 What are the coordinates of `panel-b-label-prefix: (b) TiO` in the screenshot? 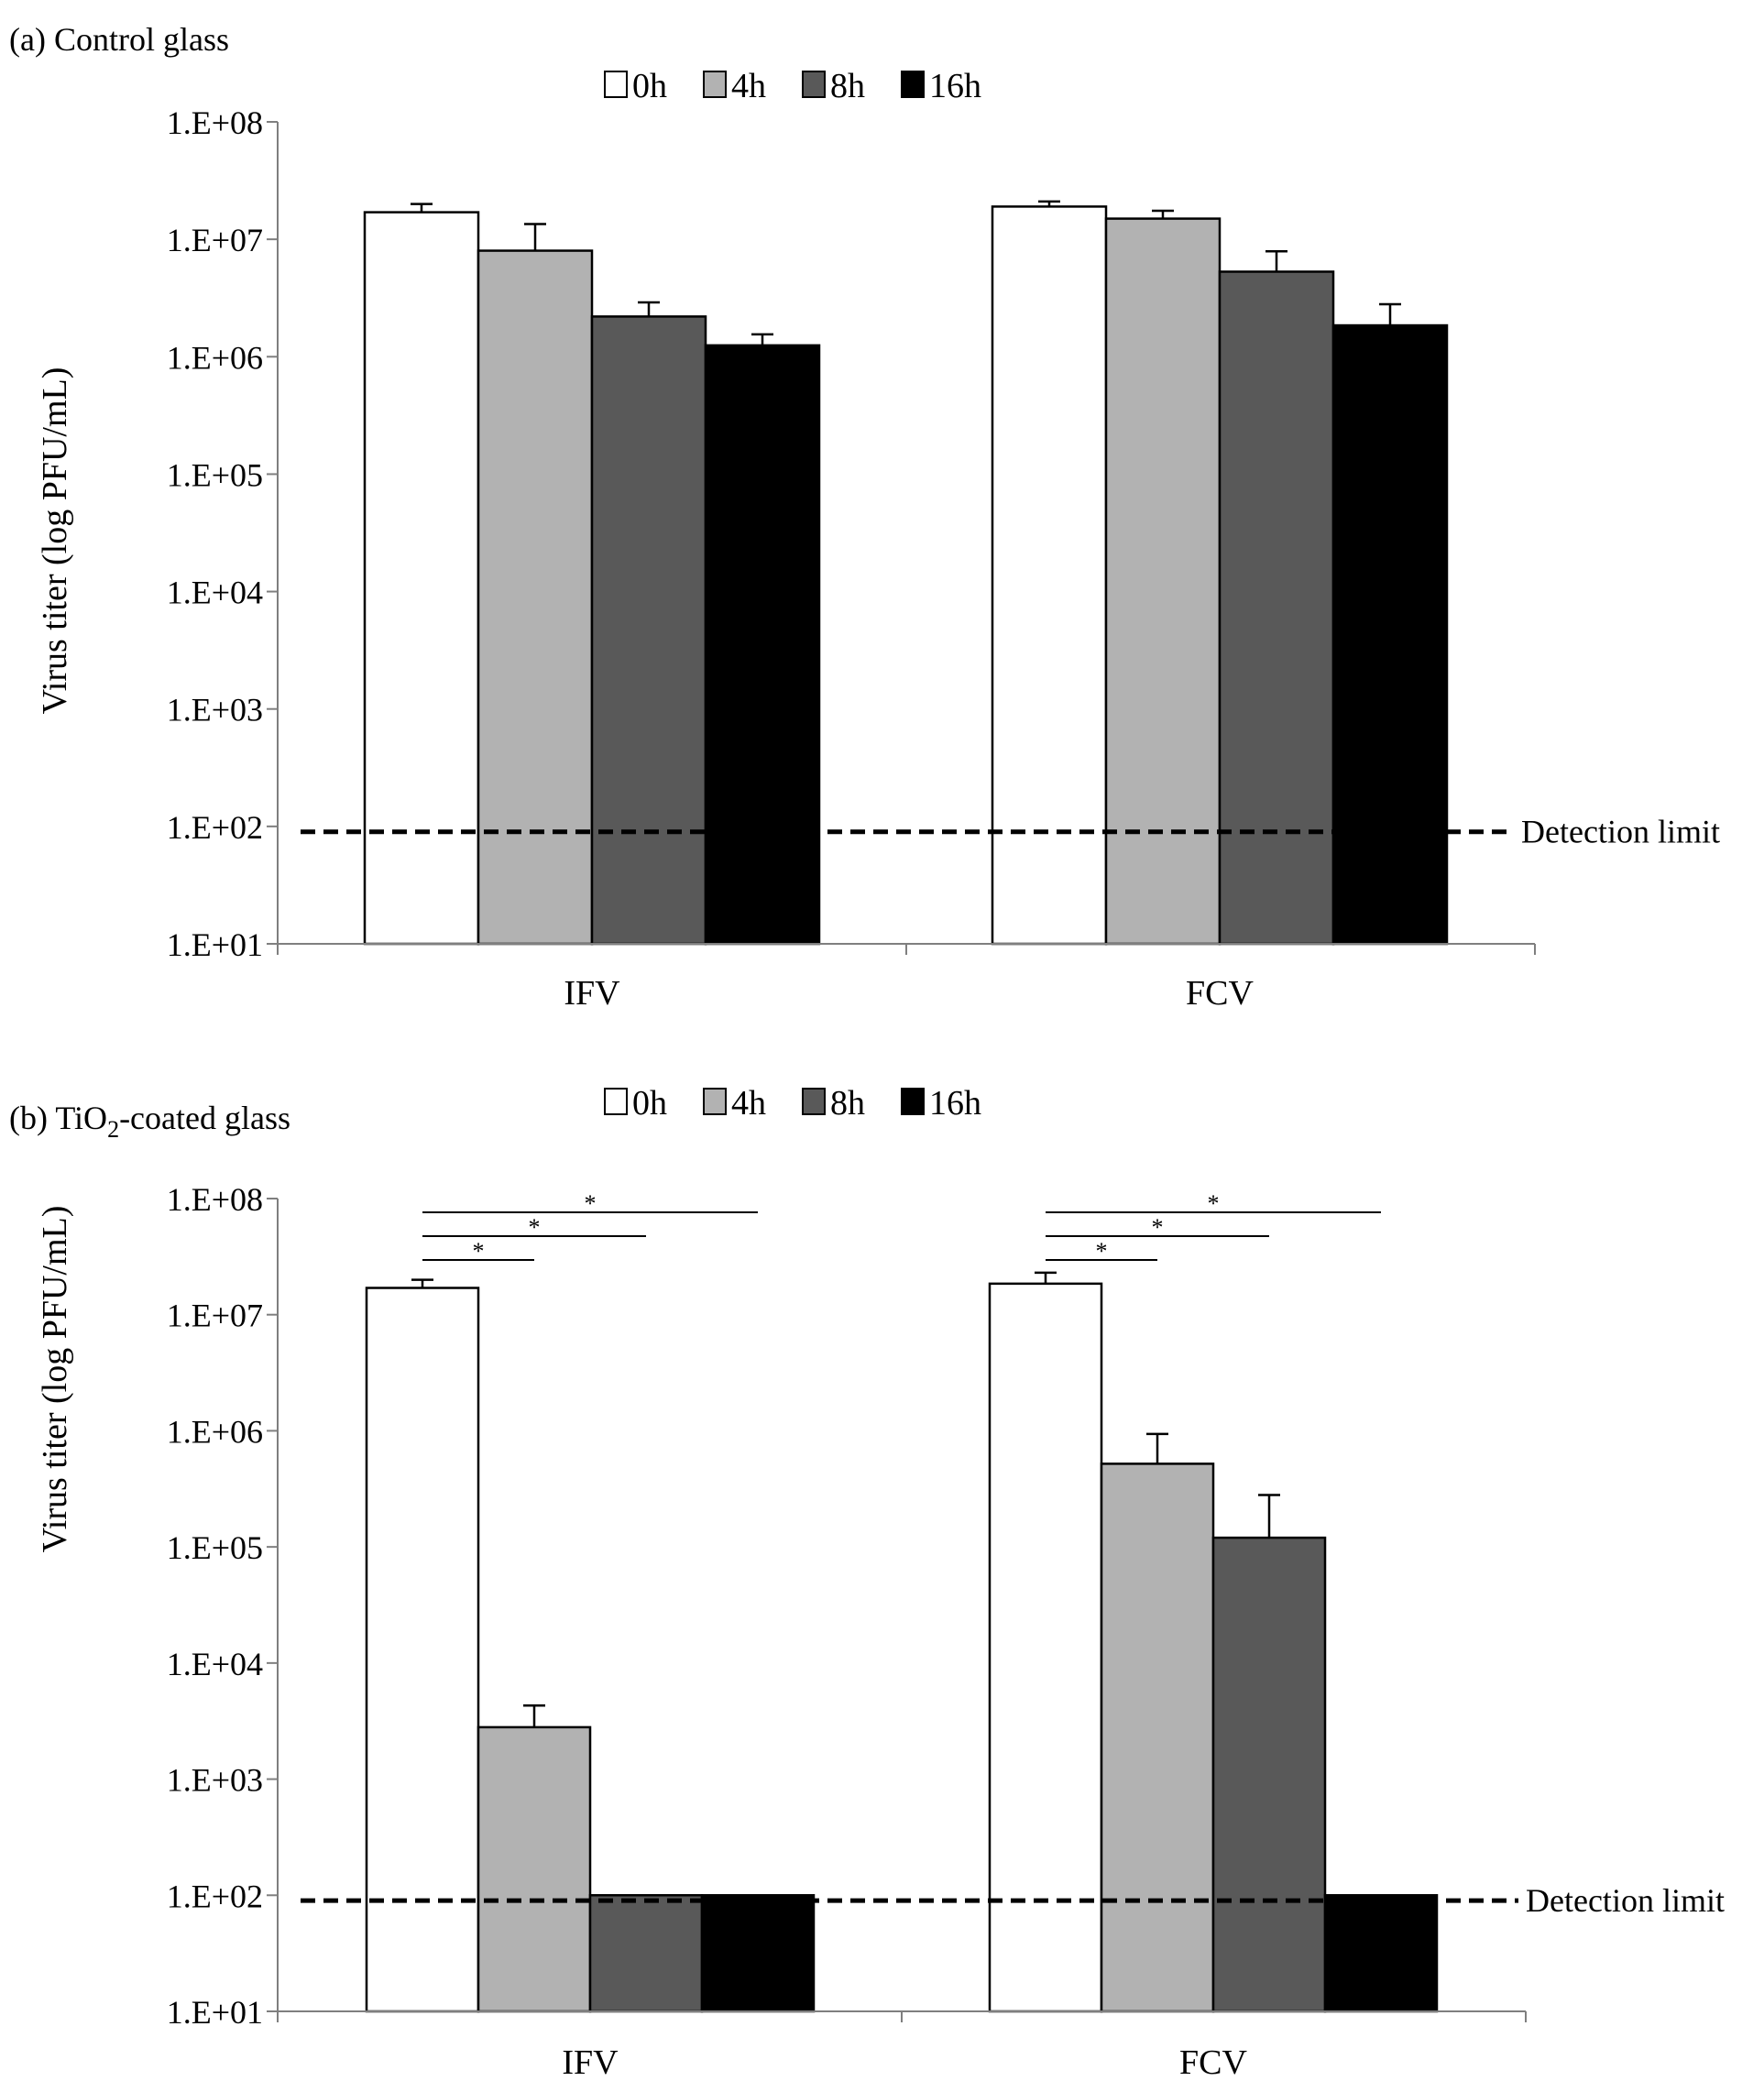 It's located at (58, 1118).